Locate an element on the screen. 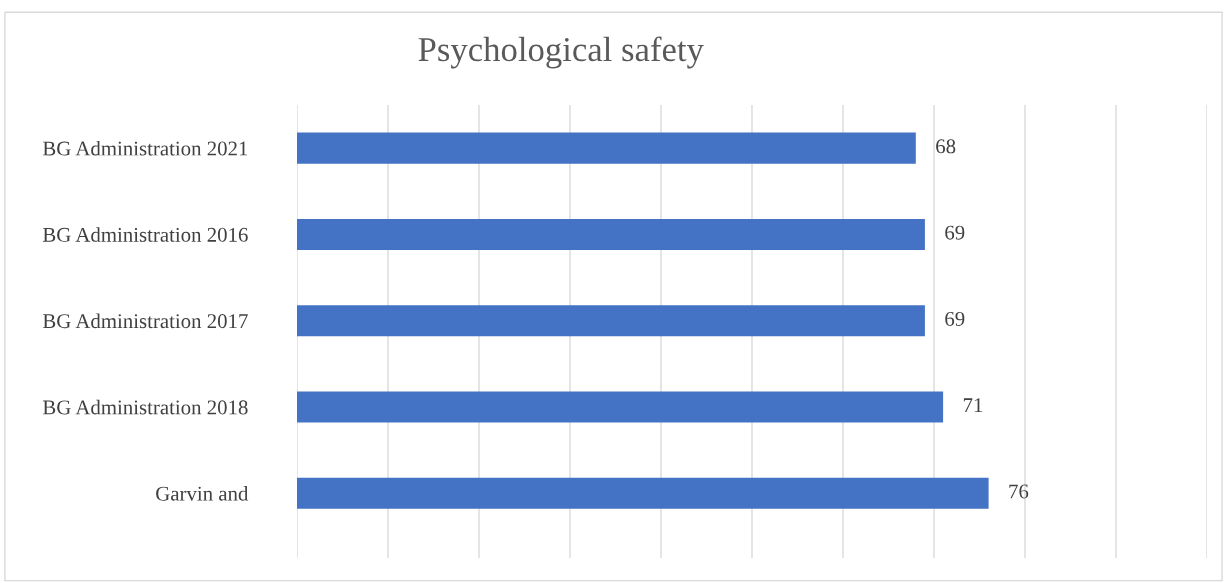 The image size is (1227, 583). data-label: 76 is located at coordinates (1019, 491).